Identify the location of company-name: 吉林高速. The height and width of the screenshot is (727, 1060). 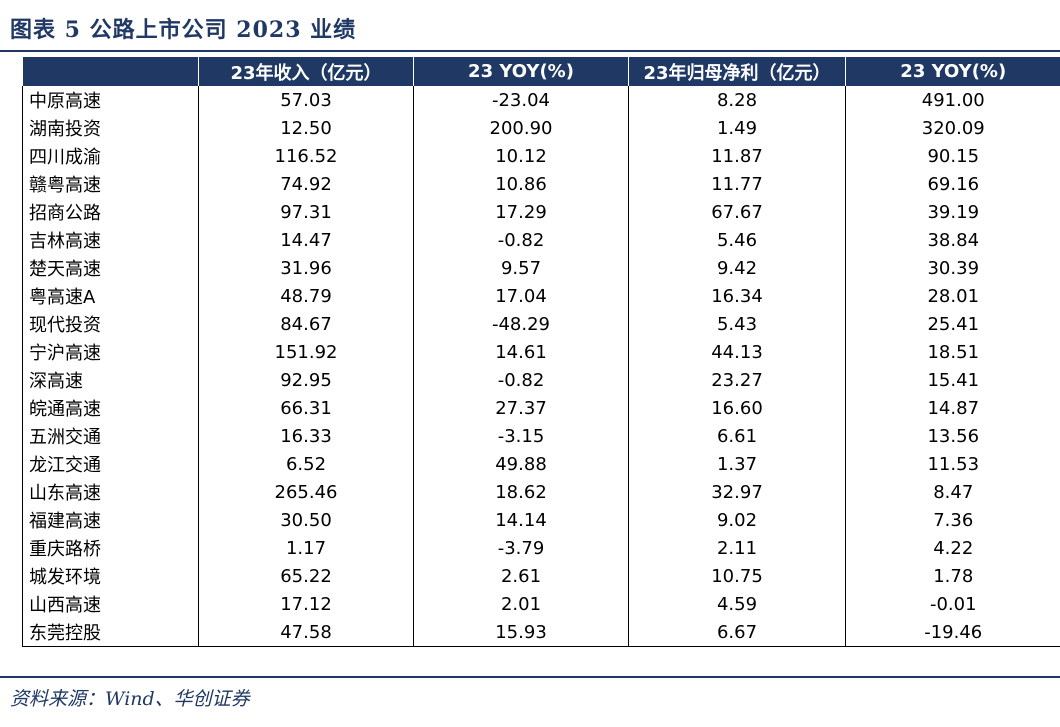
(110, 240).